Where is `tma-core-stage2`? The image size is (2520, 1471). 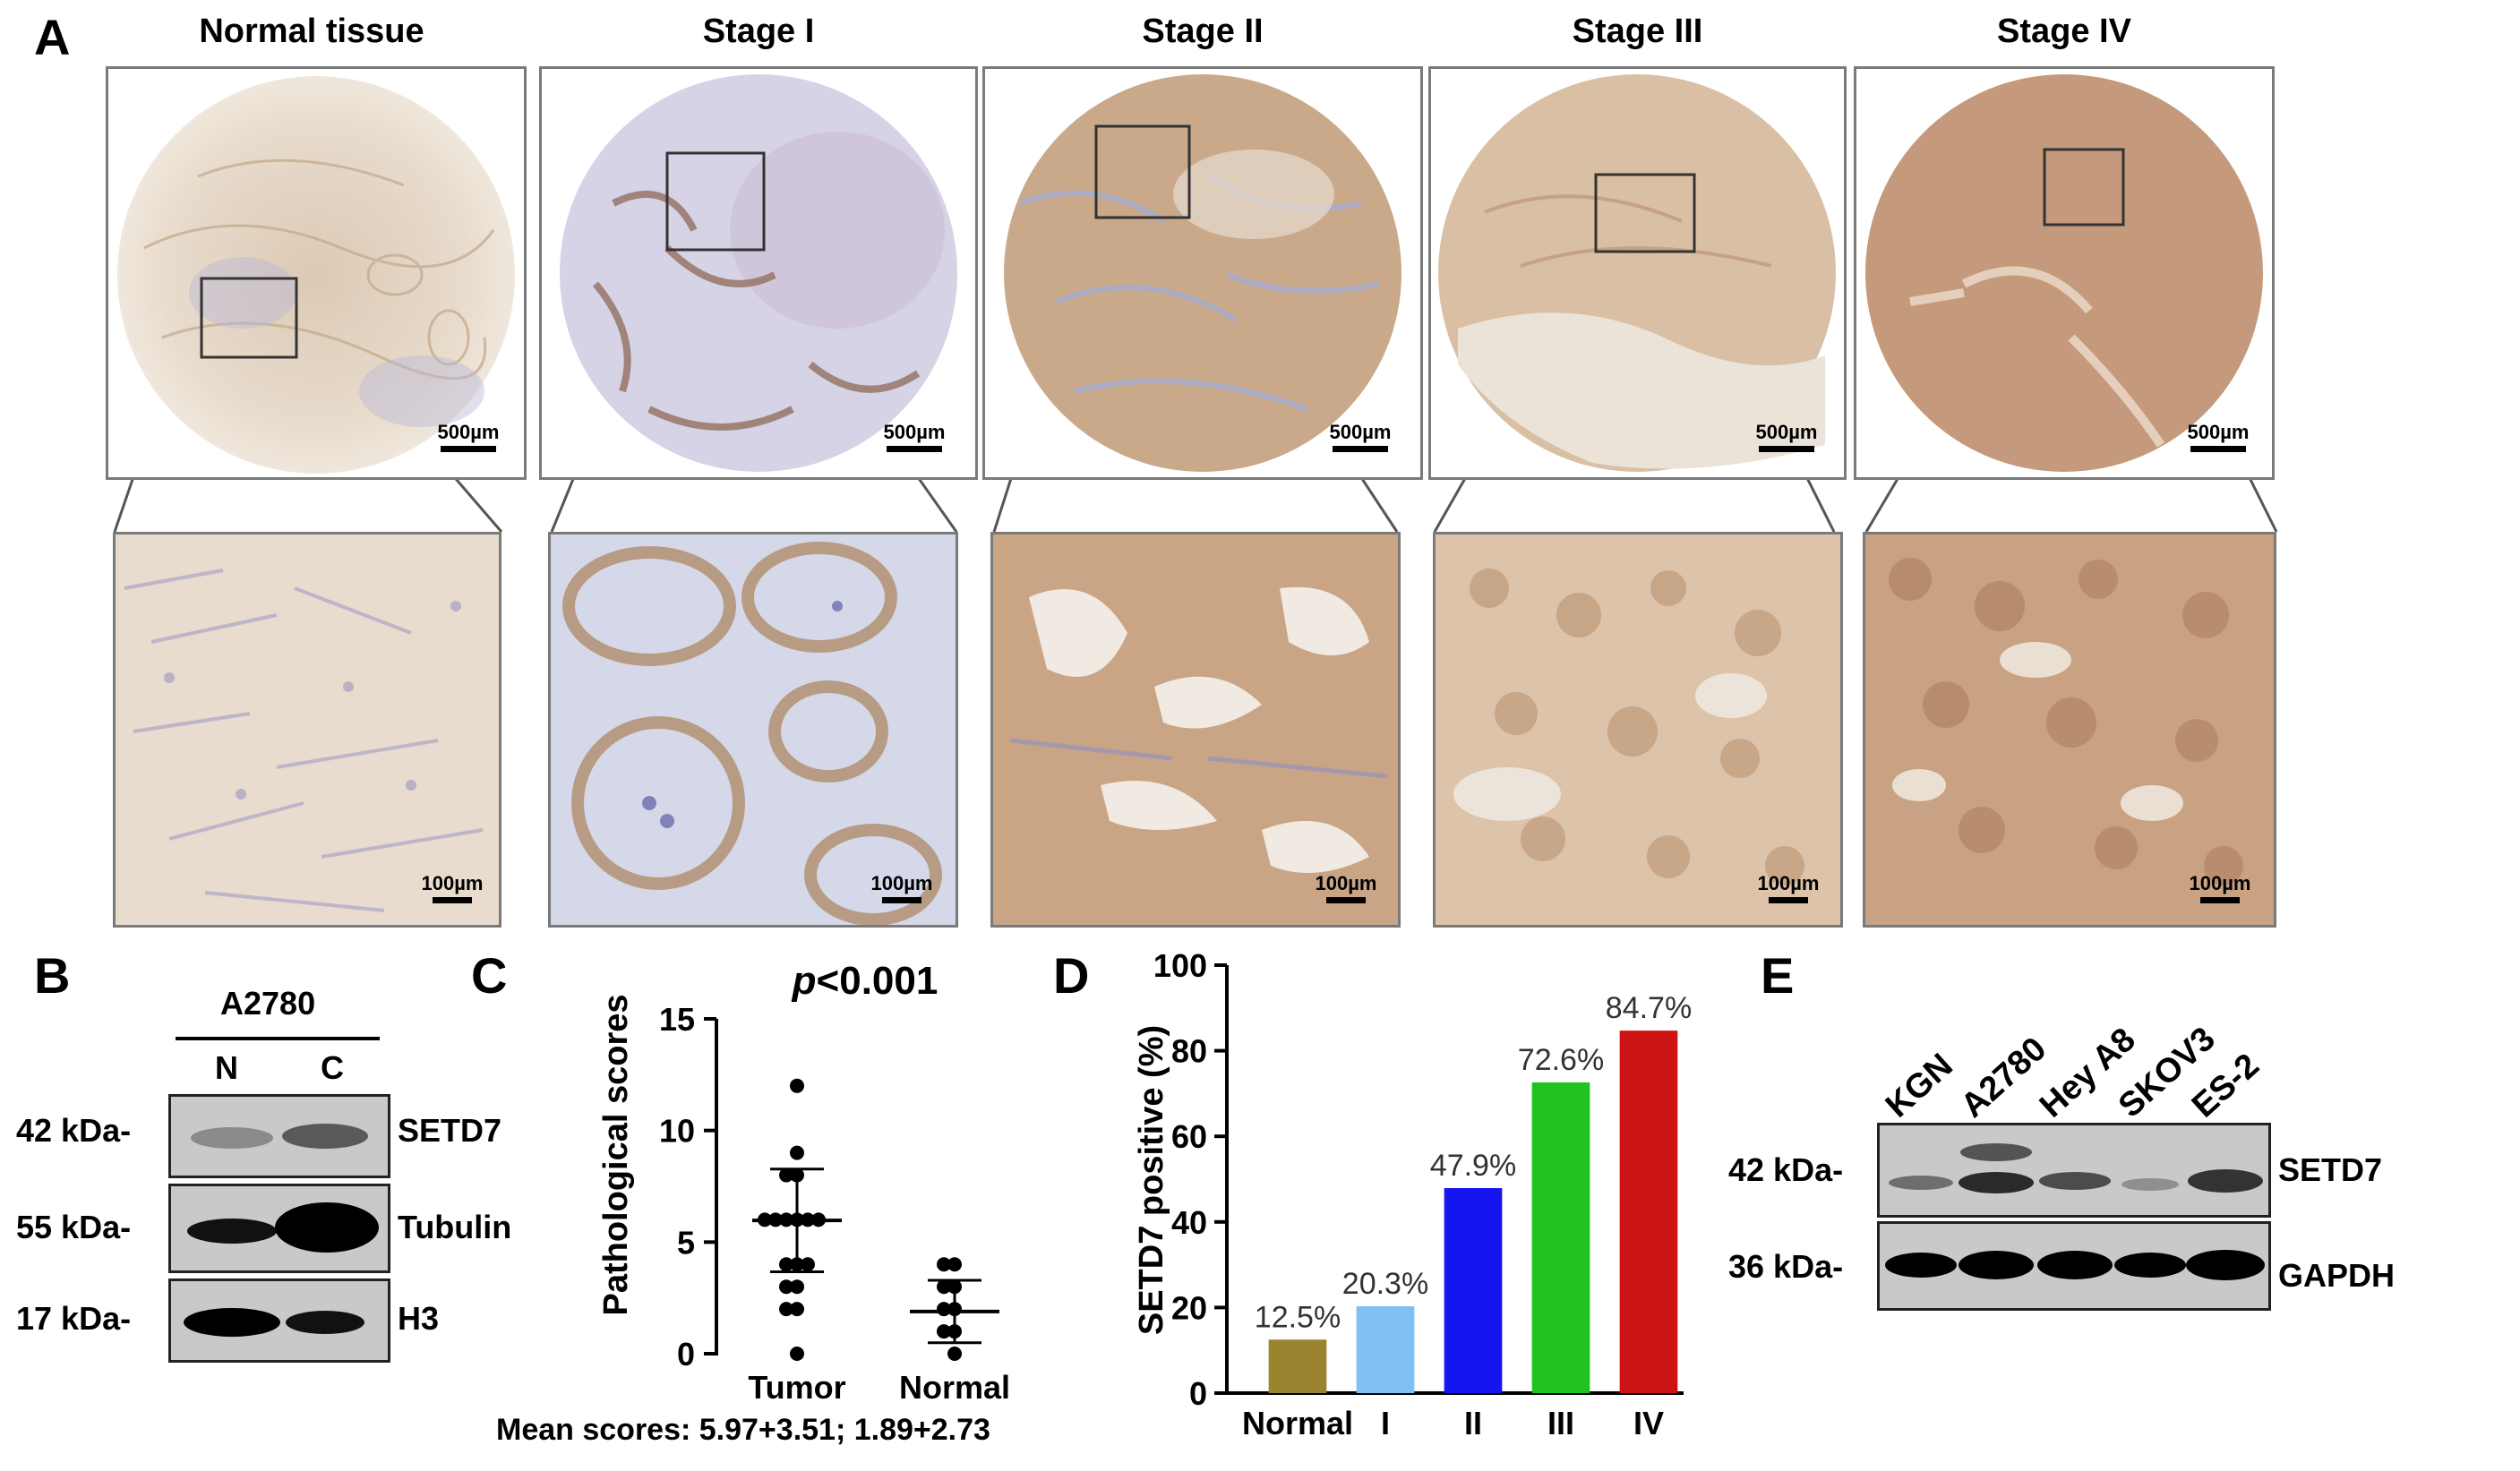
tma-core-stage2 is located at coordinates (1202, 273).